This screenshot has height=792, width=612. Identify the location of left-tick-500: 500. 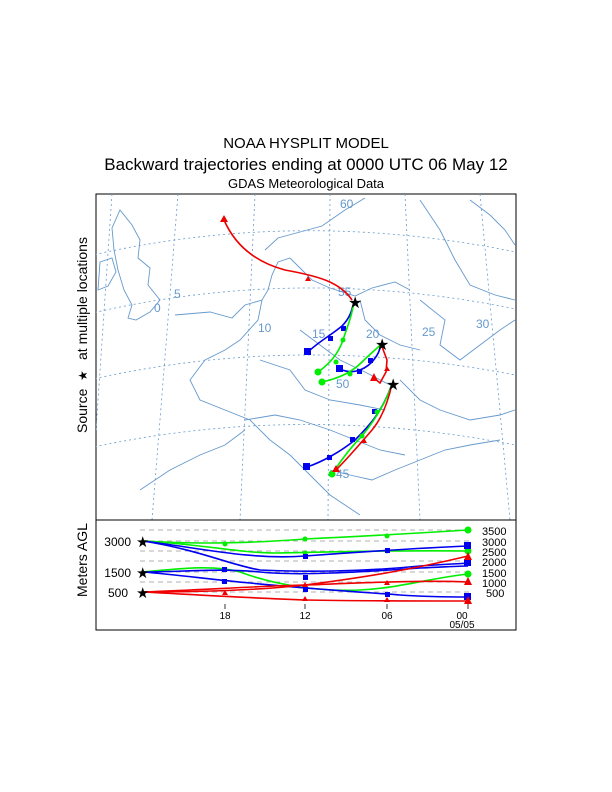
(118, 593).